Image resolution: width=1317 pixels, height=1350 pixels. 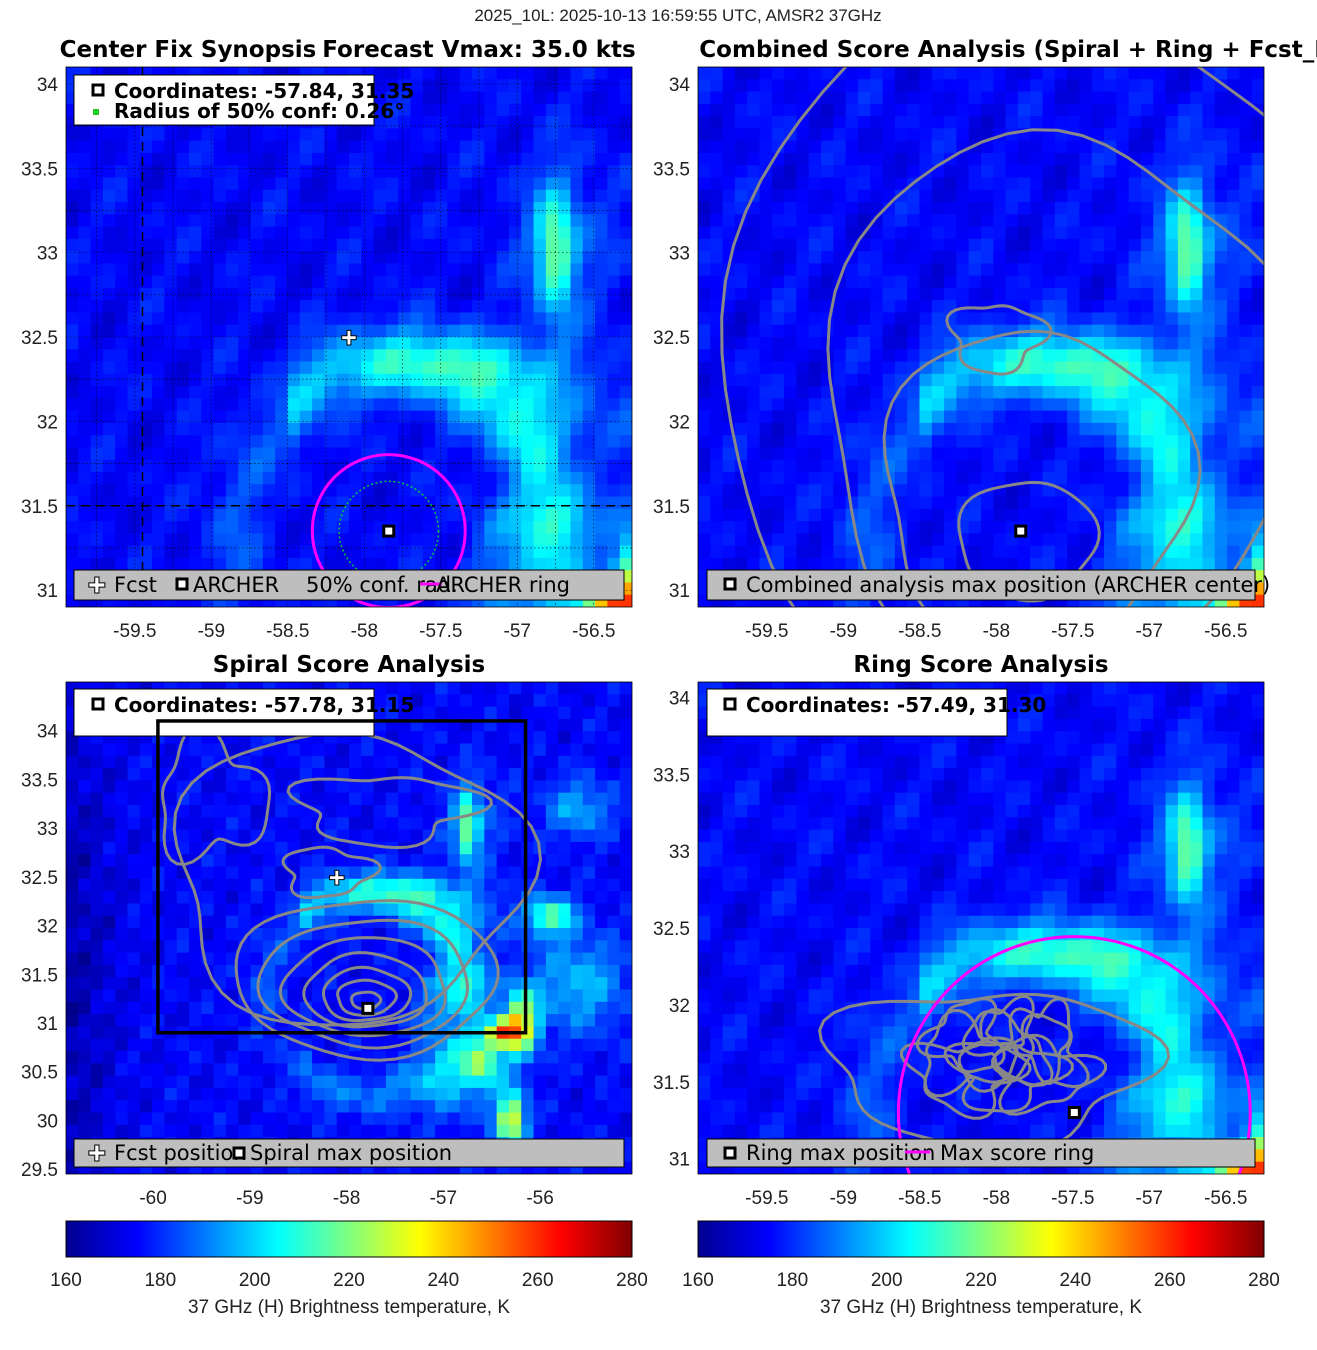 What do you see at coordinates (389, 531) in the screenshot?
I see `center-marker` at bounding box center [389, 531].